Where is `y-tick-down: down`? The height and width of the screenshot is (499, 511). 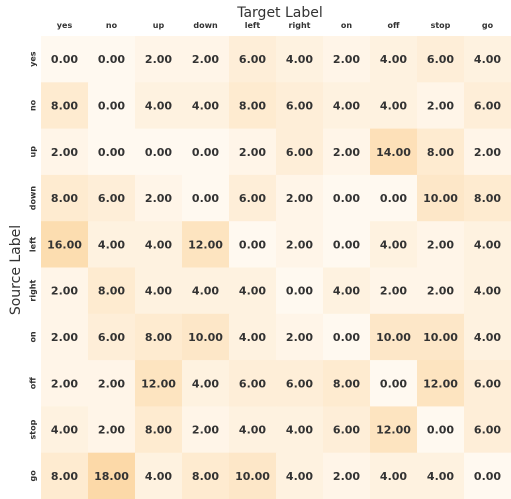
y-tick-down: down is located at coordinates (33, 198).